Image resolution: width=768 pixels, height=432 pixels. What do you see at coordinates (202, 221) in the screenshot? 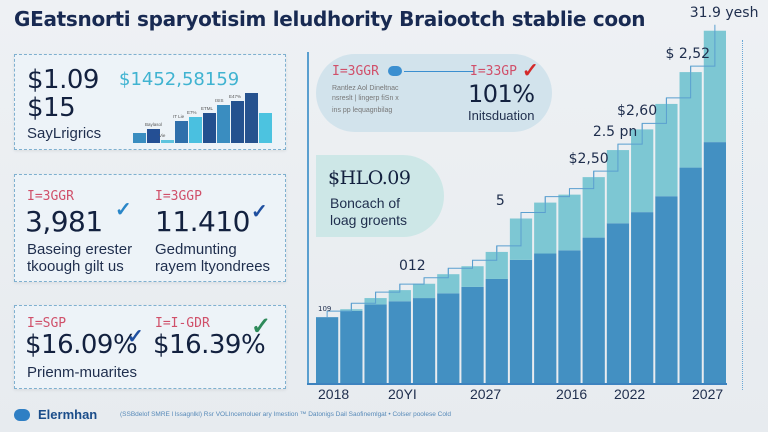
I see `metric-value-right: 11.410` at bounding box center [202, 221].